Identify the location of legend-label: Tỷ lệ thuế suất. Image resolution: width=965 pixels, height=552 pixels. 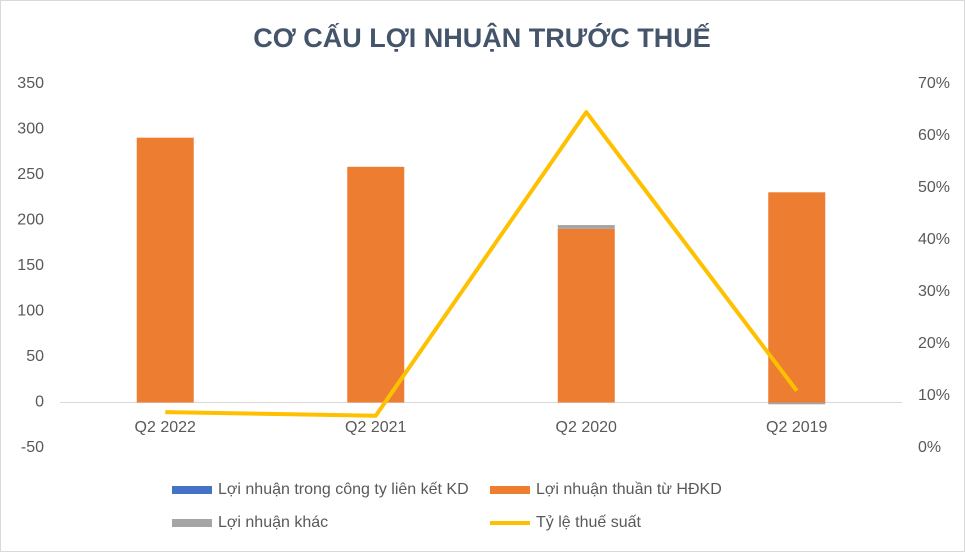
(589, 522).